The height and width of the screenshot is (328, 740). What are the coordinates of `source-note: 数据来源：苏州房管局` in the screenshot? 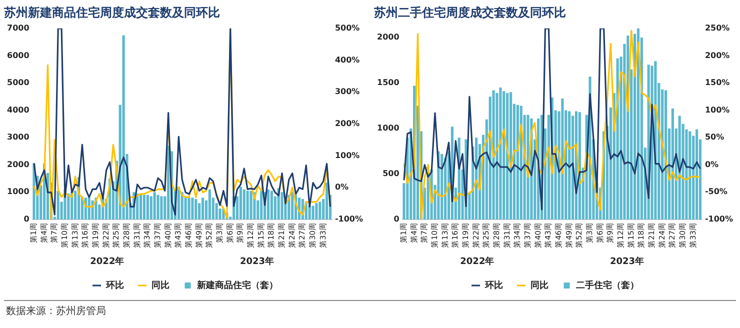 It's located at (56, 311).